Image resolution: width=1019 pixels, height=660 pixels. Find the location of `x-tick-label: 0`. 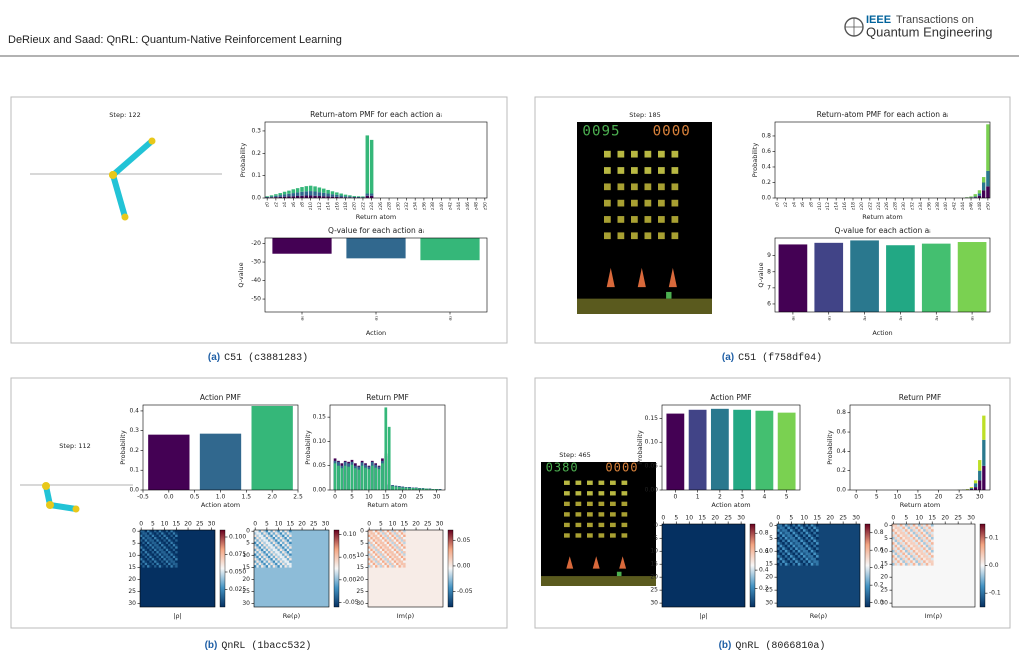

x-tick-label: 0 is located at coordinates (663, 518).